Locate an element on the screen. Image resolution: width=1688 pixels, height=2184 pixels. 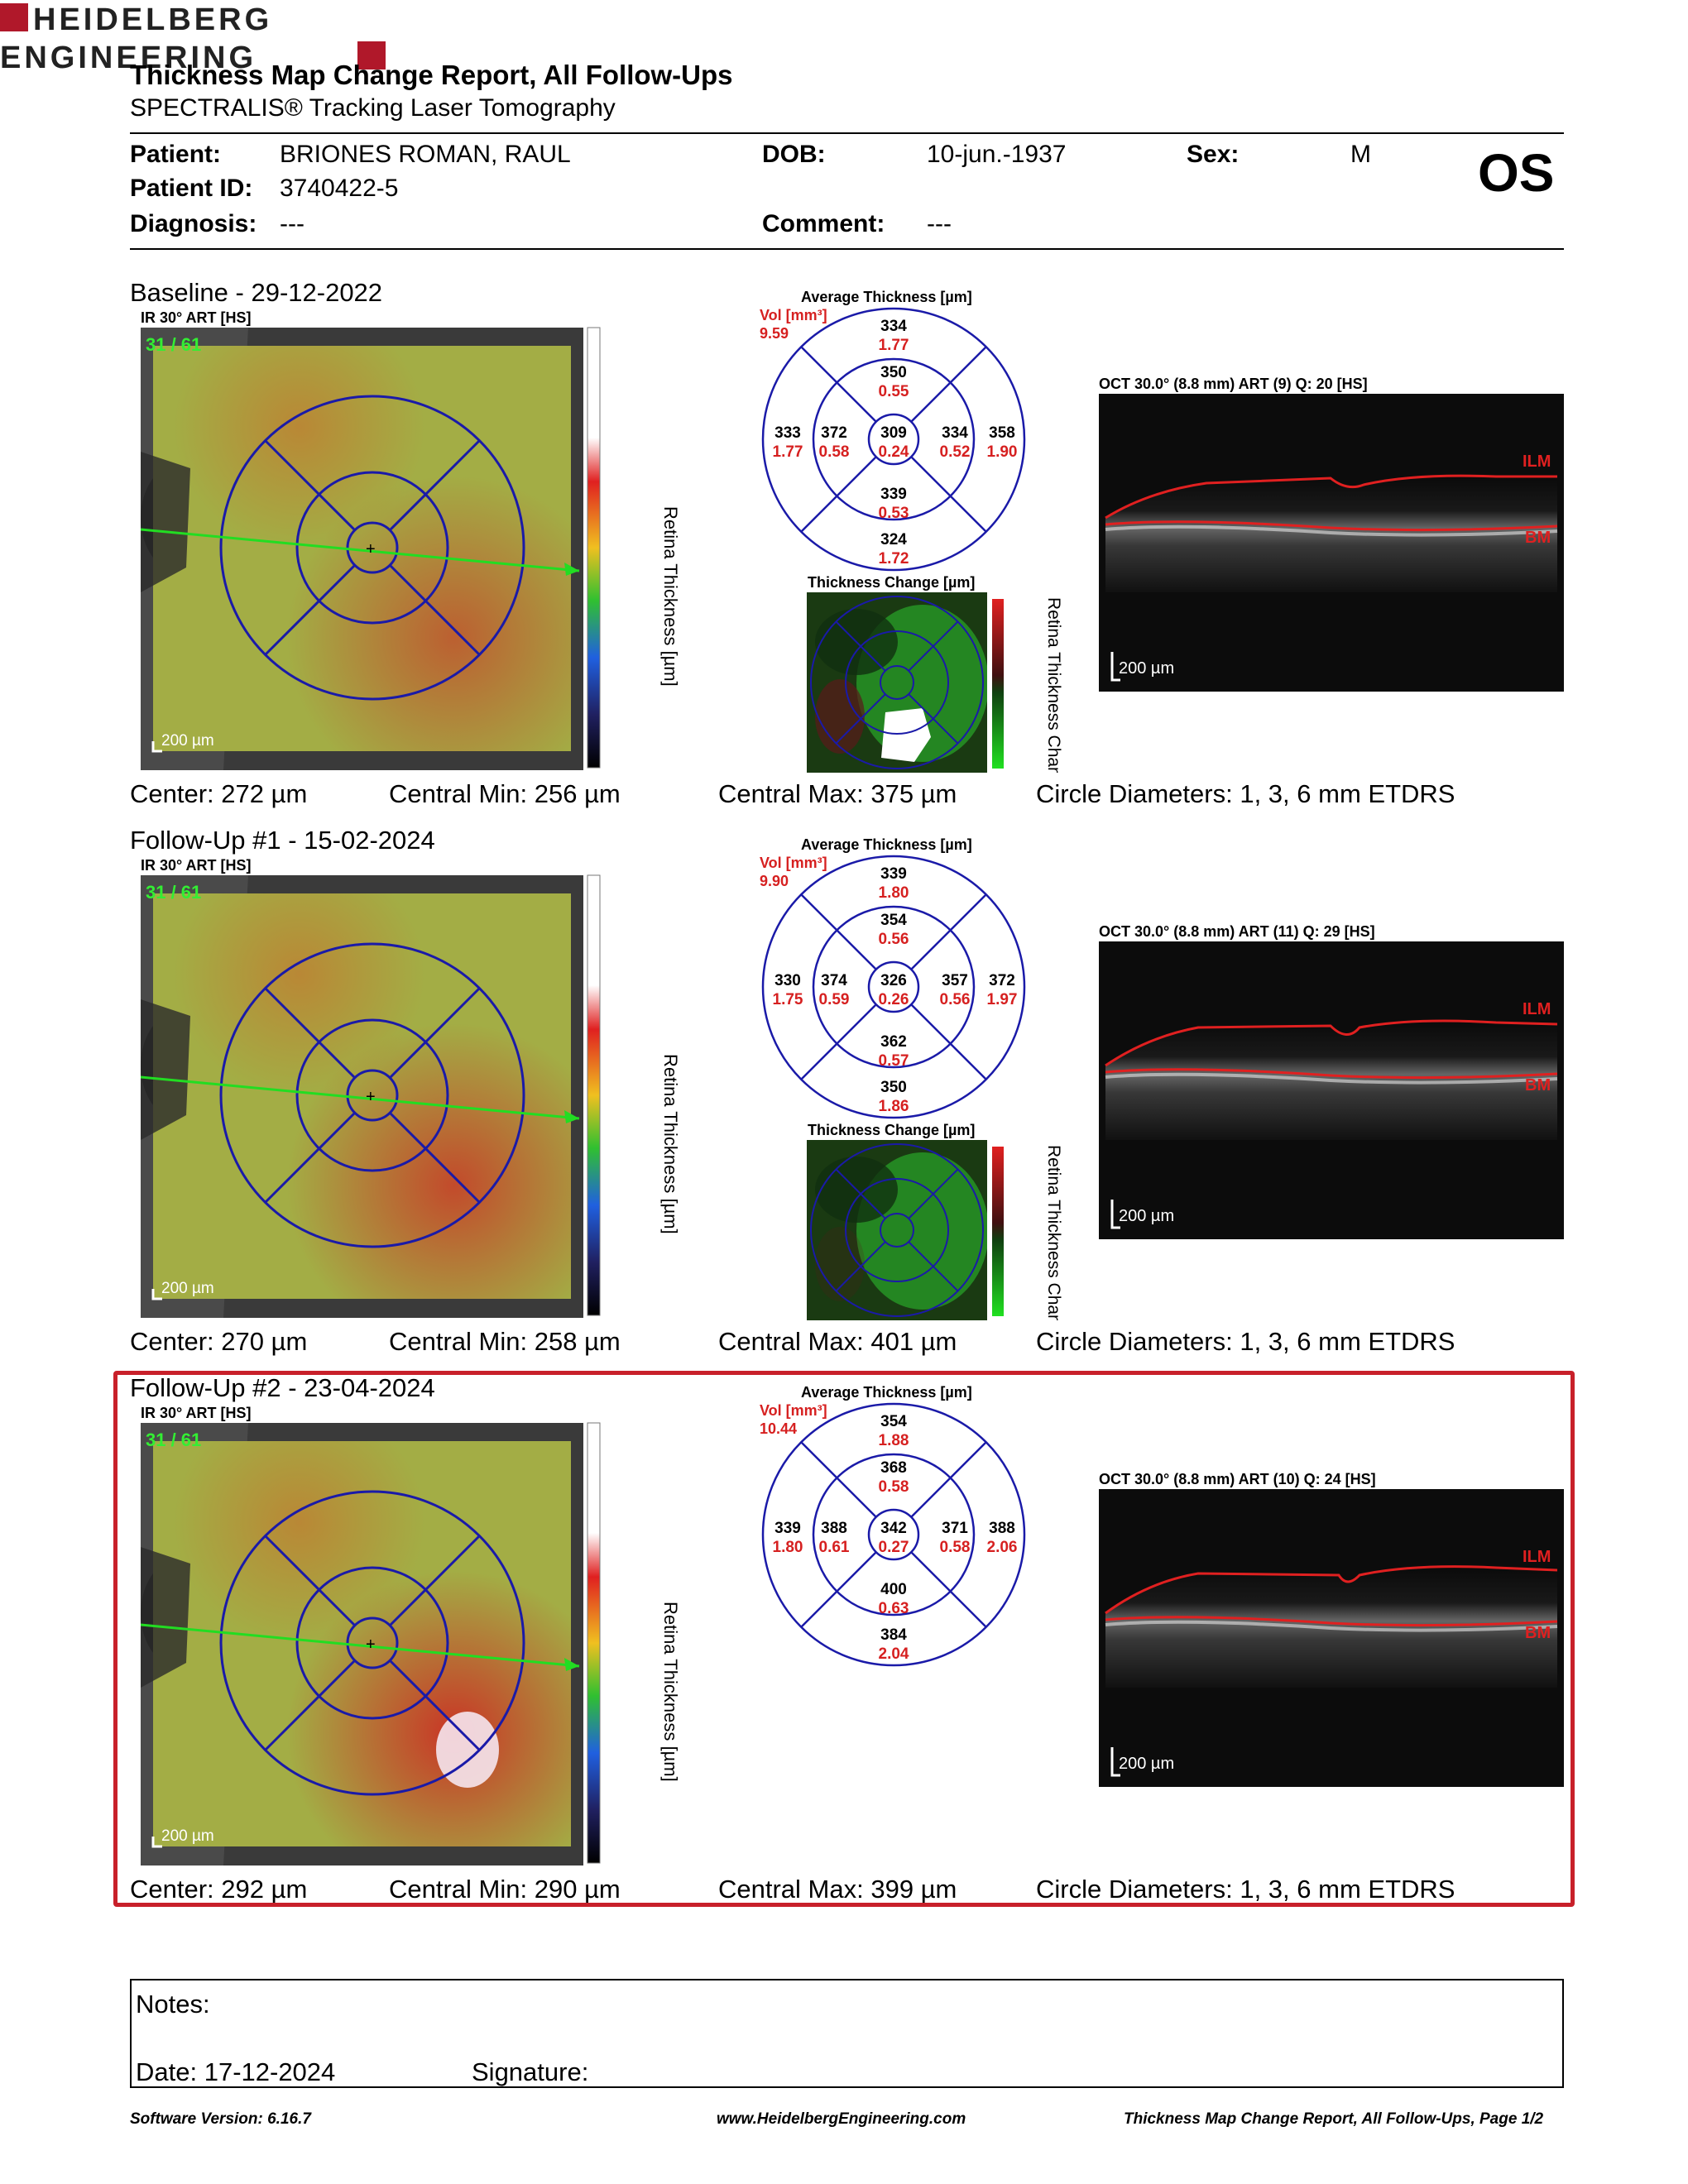
sector-inner-bottom: 362 0.57 is located at coordinates (894, 1051).